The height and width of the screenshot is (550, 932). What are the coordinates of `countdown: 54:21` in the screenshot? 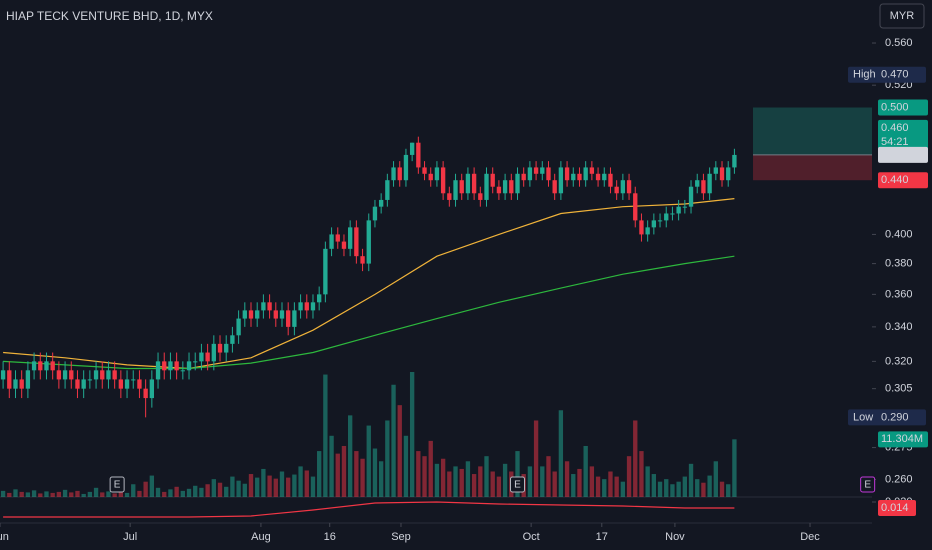 It's located at (895, 142).